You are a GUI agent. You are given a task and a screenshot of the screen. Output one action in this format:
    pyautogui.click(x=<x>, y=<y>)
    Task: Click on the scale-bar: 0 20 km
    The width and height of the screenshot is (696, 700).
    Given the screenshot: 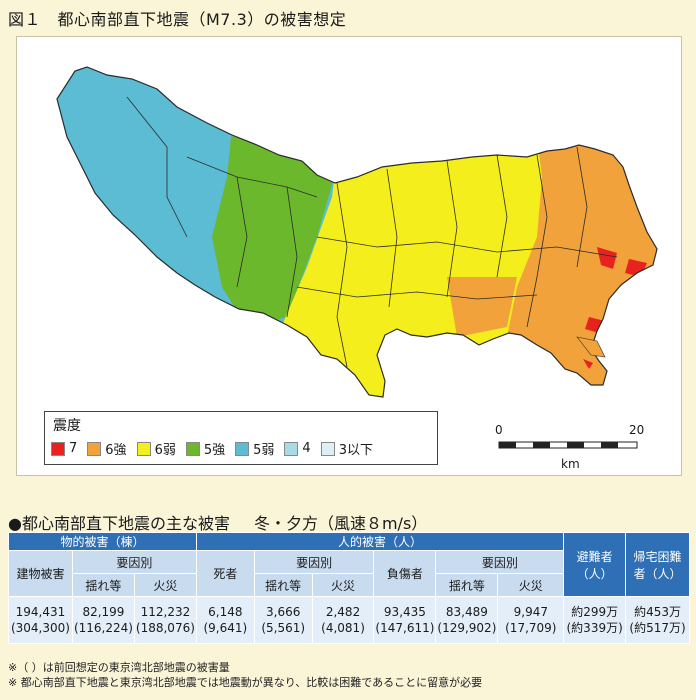 What is the action you would take?
    pyautogui.click(x=569, y=447)
    